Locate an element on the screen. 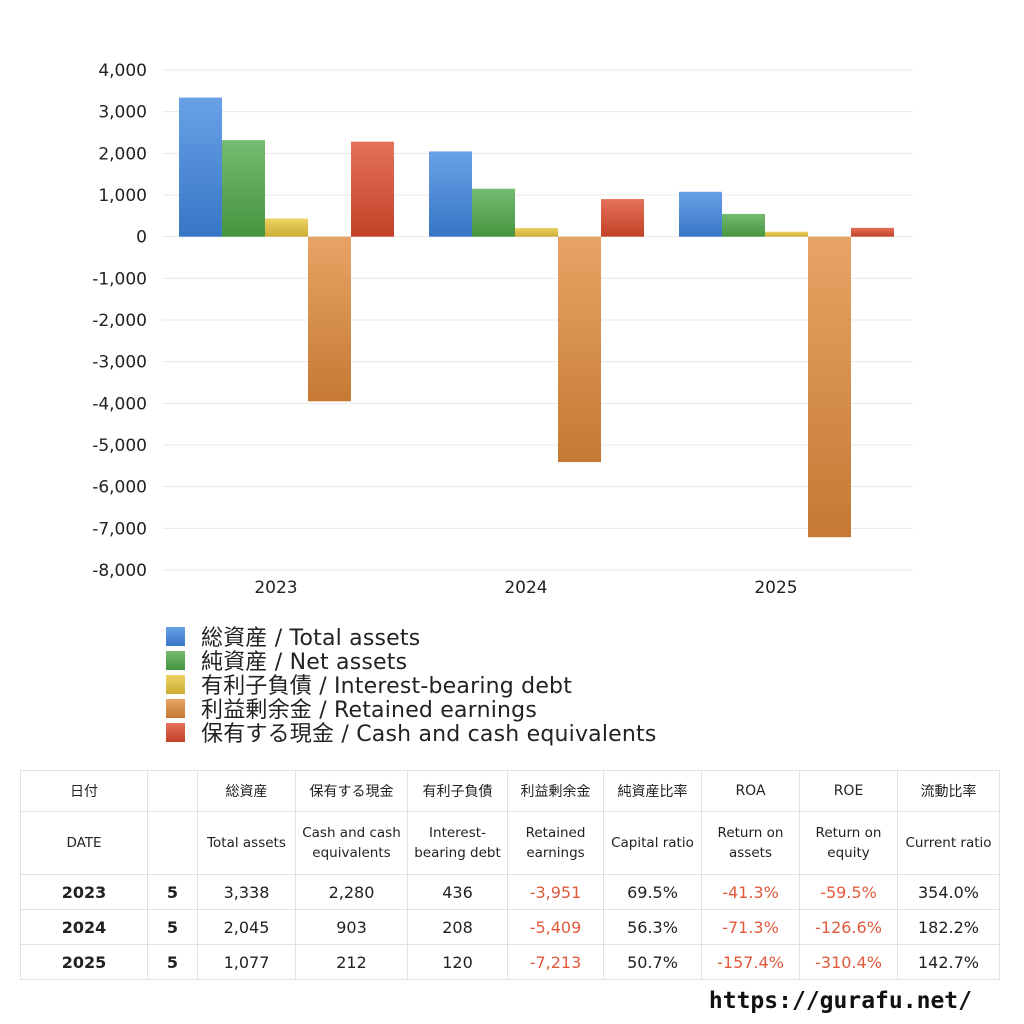 The image size is (1024, 1024). table-cell: 212 is located at coordinates (351, 962).